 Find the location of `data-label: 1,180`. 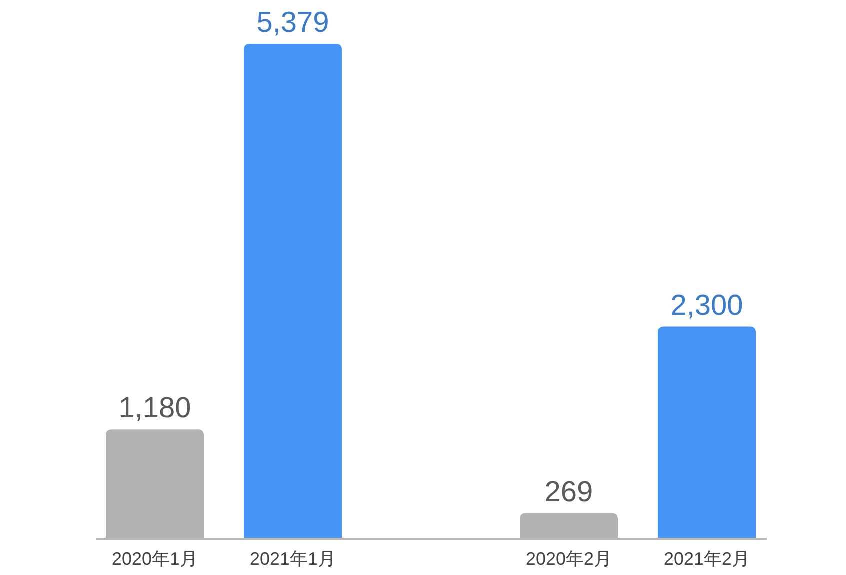

data-label: 1,180 is located at coordinates (155, 408).